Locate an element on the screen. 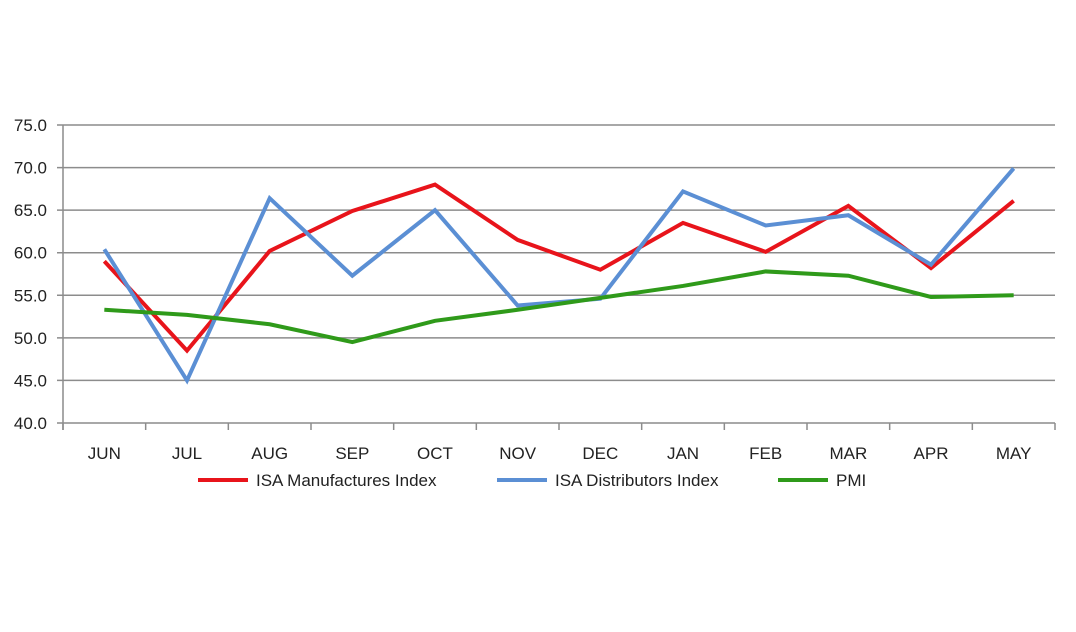  y-tick-label: 60.0 is located at coordinates (30, 253).